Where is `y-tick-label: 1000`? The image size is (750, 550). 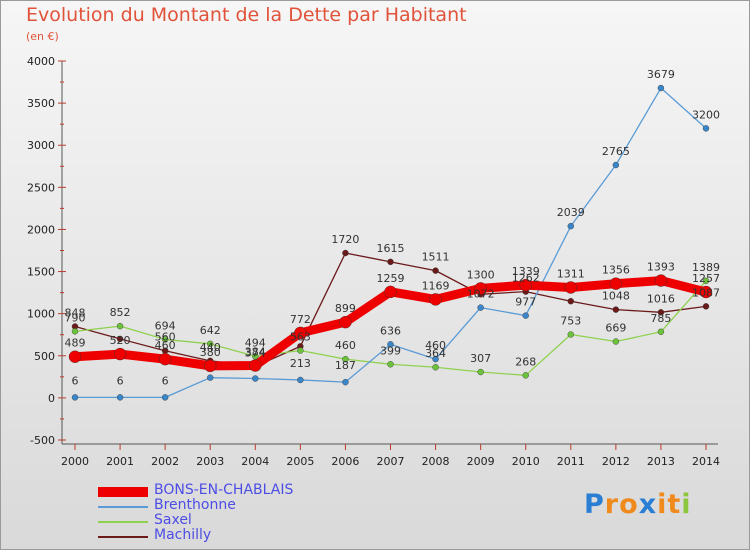
y-tick-label: 1000 is located at coordinates (41, 314).